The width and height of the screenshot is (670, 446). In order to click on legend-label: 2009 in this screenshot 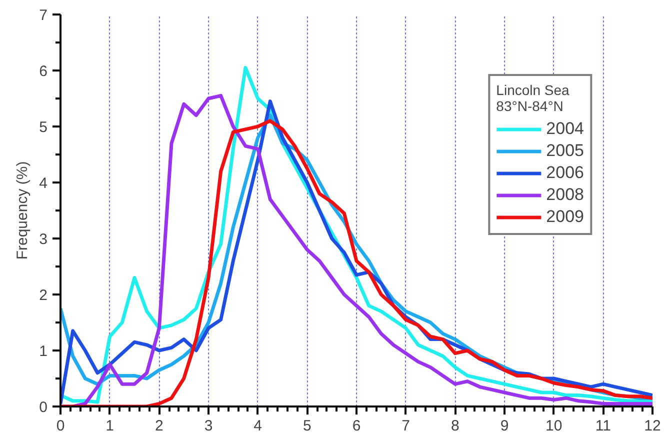, I will do `click(565, 217)`.